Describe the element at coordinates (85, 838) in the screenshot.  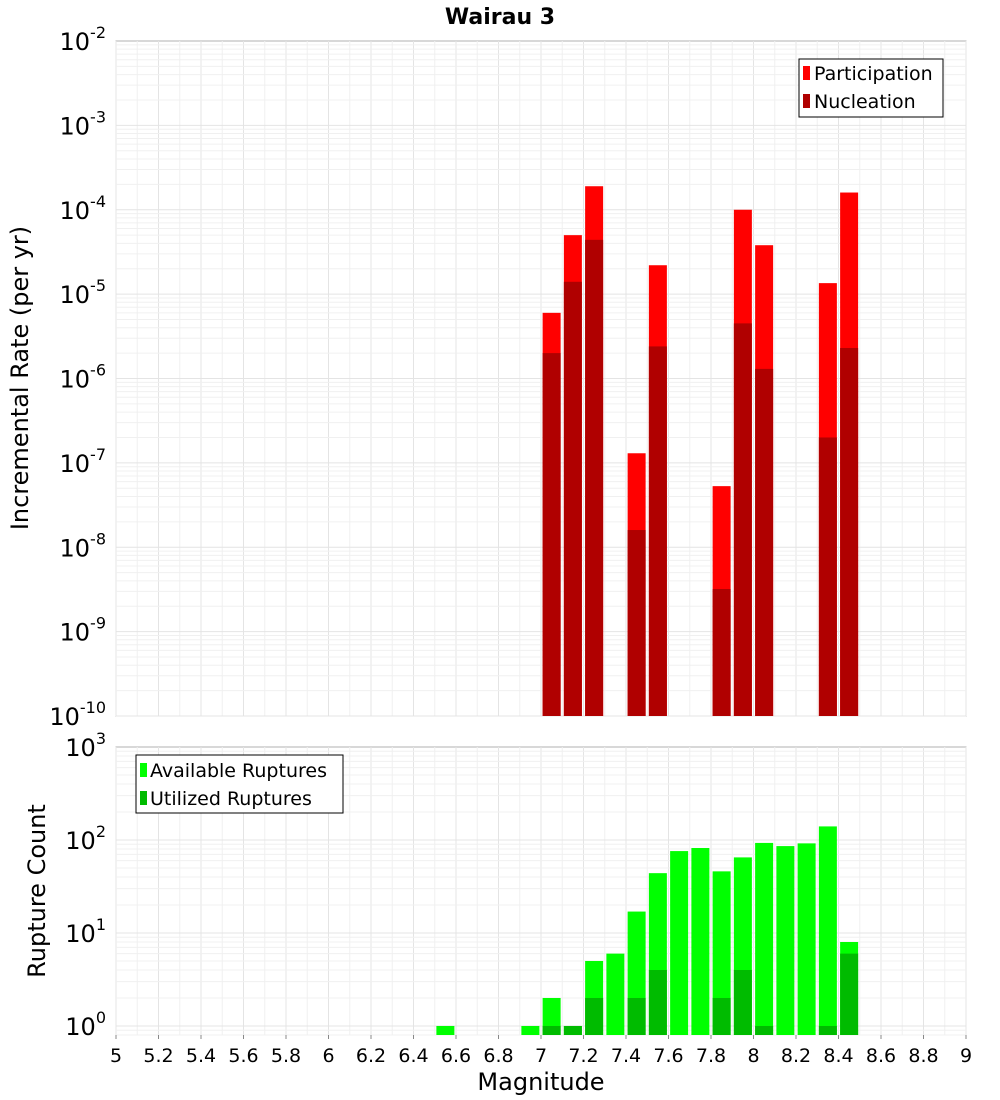
I see `count-y-tick-label: 10²` at that location.